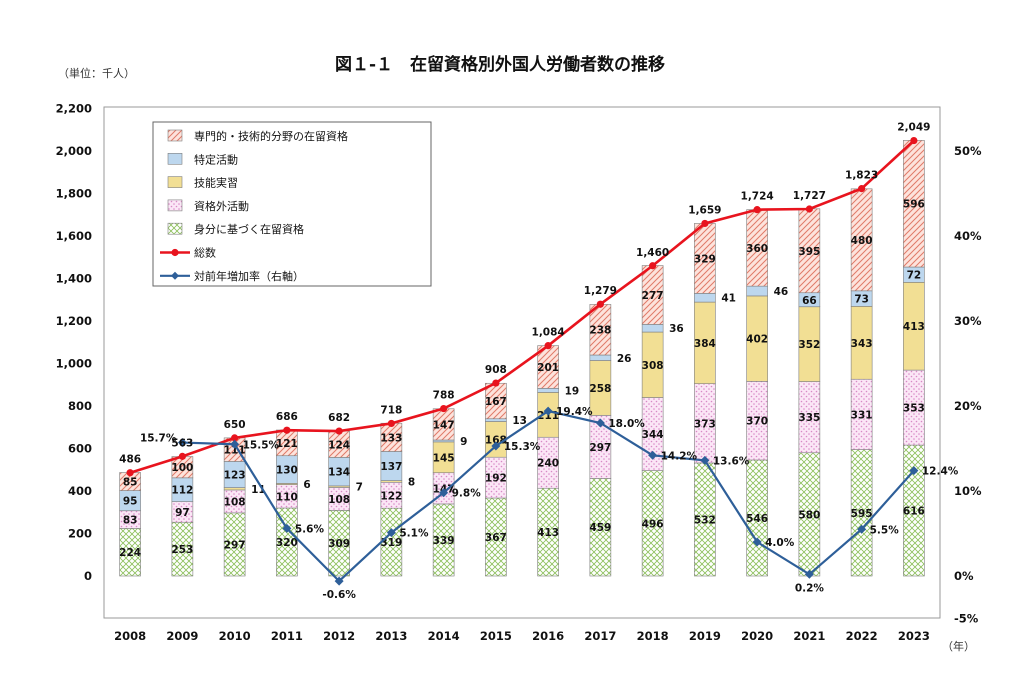 This screenshot has height=679, width=1023. I want to click on segment-value-label: 8, so click(411, 482).